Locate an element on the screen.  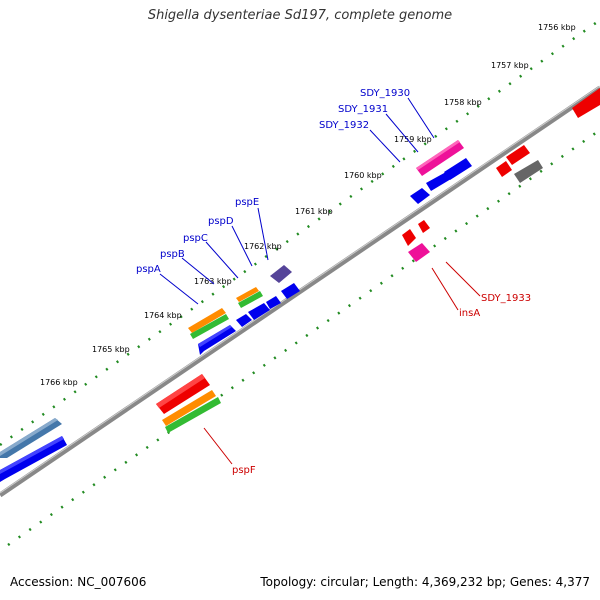
gene-label-insA: insA is located at coordinates (469, 313).